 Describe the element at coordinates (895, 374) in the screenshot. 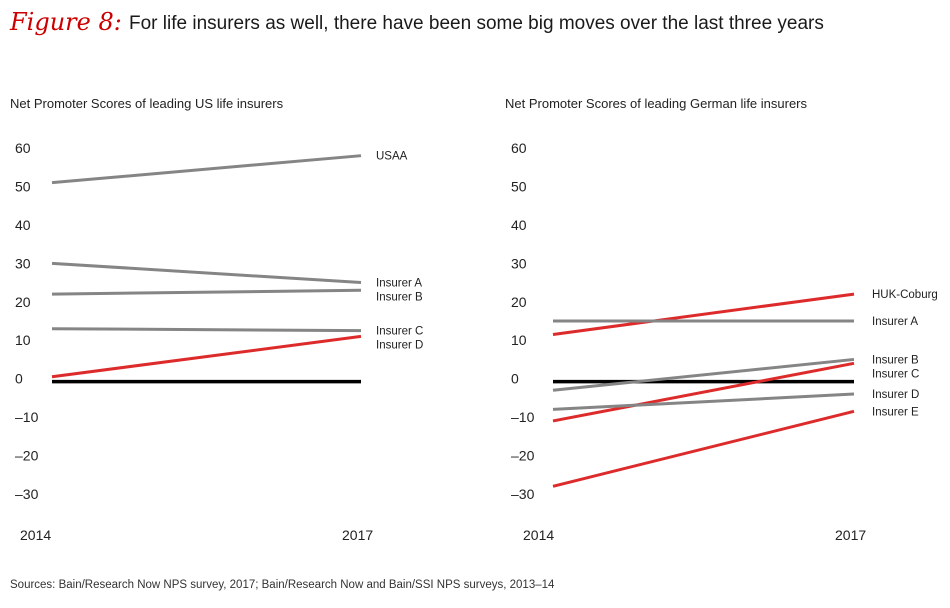

I see `de-series-label: Insurer C` at that location.